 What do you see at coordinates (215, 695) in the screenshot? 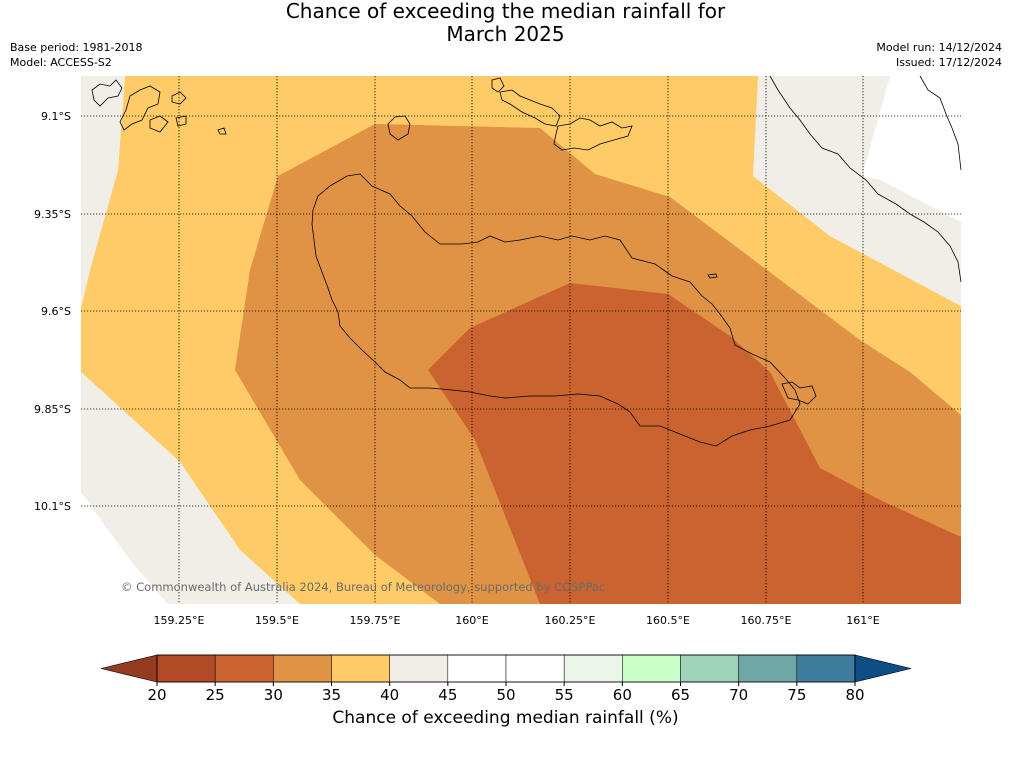
I see `colorbar-tick-label: 25` at bounding box center [215, 695].